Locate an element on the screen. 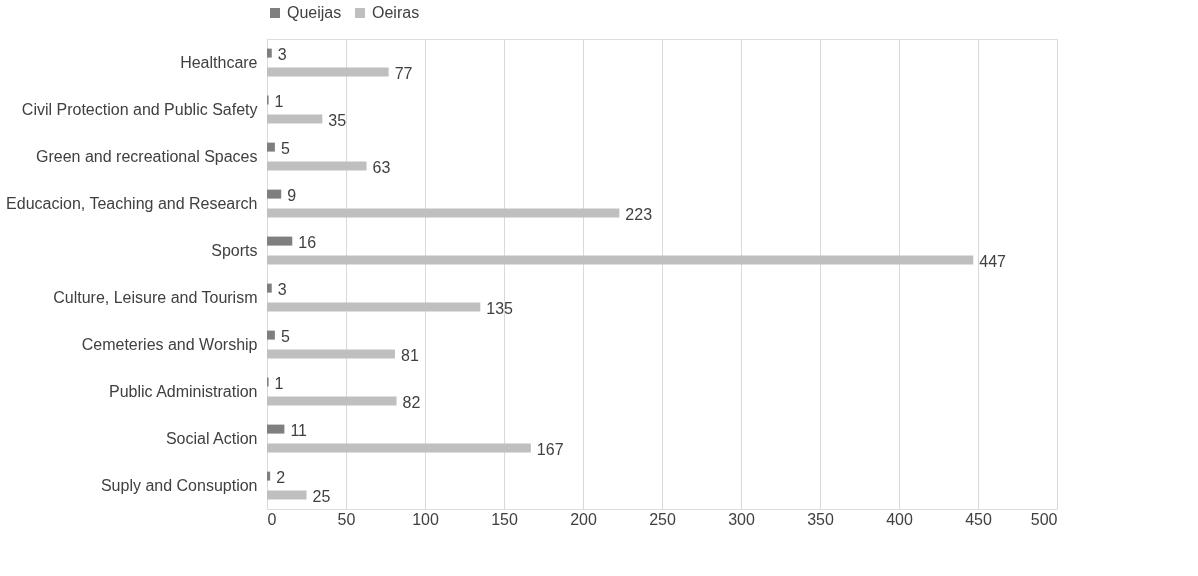  data-label: 135 is located at coordinates (500, 308).